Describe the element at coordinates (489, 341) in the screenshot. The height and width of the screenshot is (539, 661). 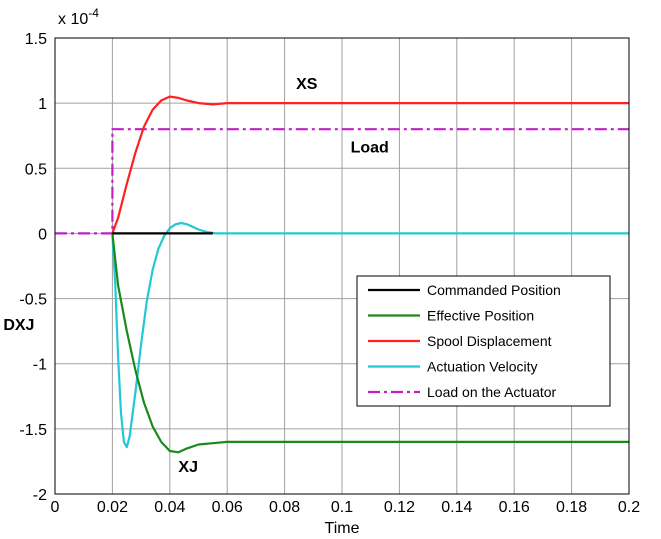
I see `legend-label: Spool Displacement` at that location.